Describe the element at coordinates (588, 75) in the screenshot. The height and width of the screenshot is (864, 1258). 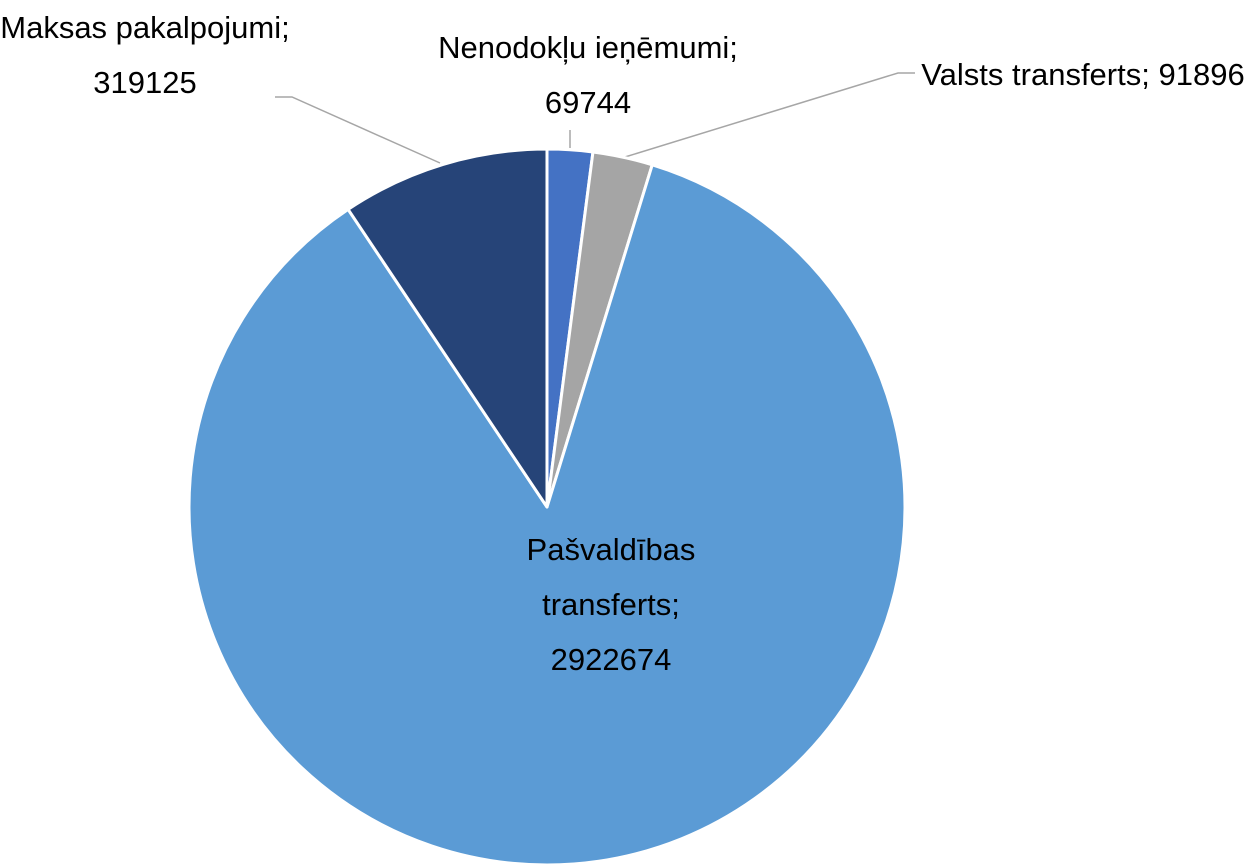
I see `data-label: Nenodokļu ieņēmumi; 69744` at that location.